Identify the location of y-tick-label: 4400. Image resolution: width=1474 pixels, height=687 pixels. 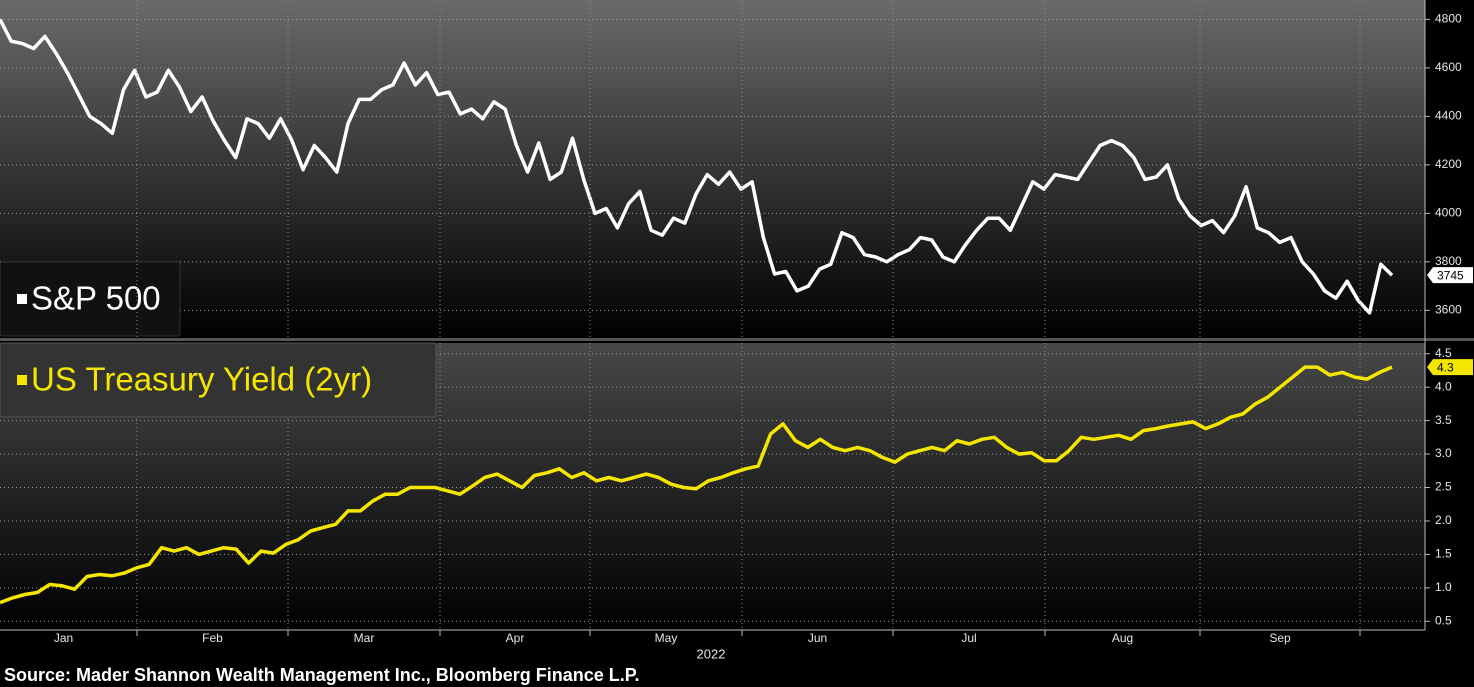
(1448, 116).